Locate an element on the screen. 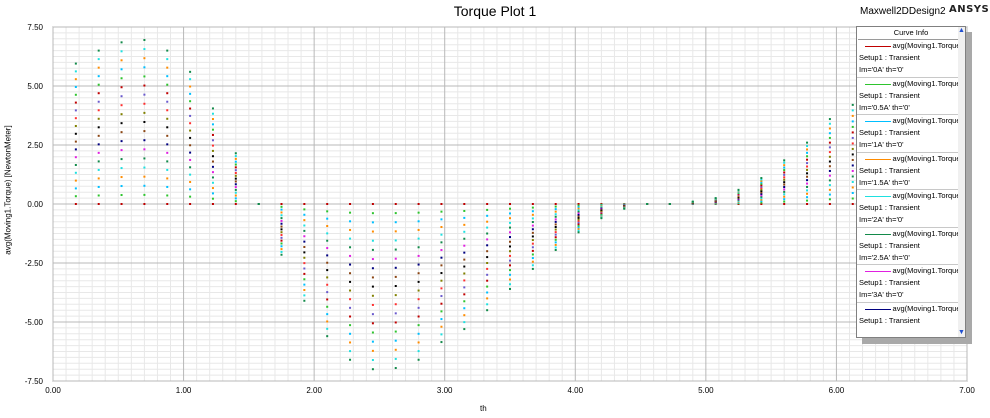  legend-title: Curve Info is located at coordinates (911, 33).